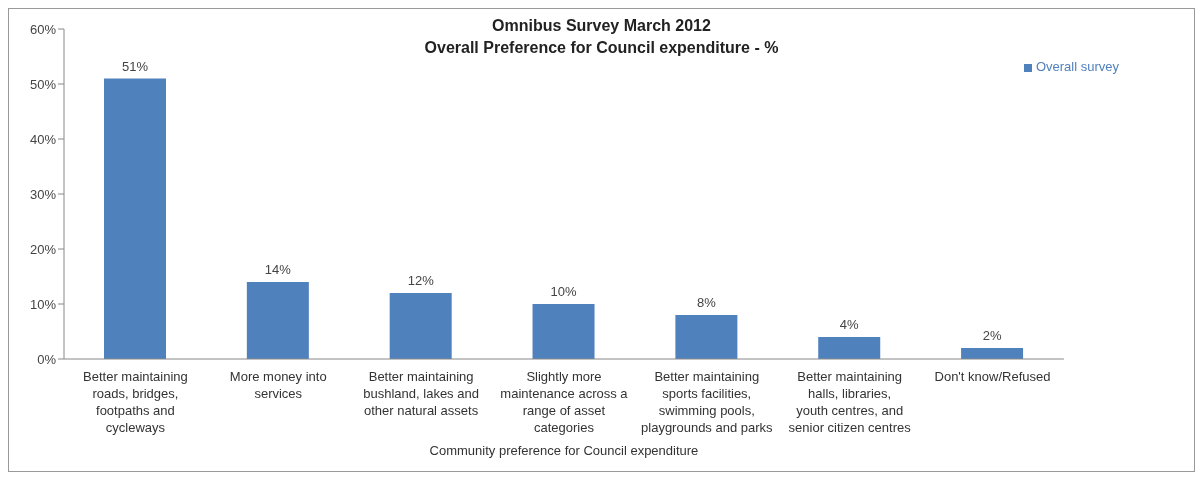 This screenshot has width=1203, height=480. I want to click on data-label: 51%, so click(135, 66).